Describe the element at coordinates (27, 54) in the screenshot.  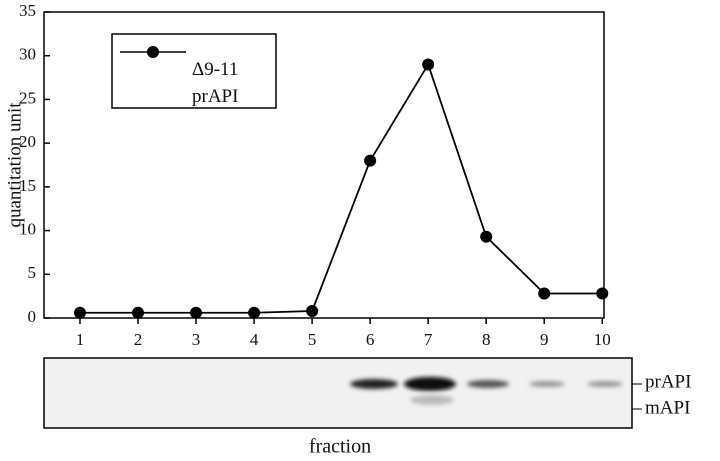
I see `y-tick-label: 30` at that location.